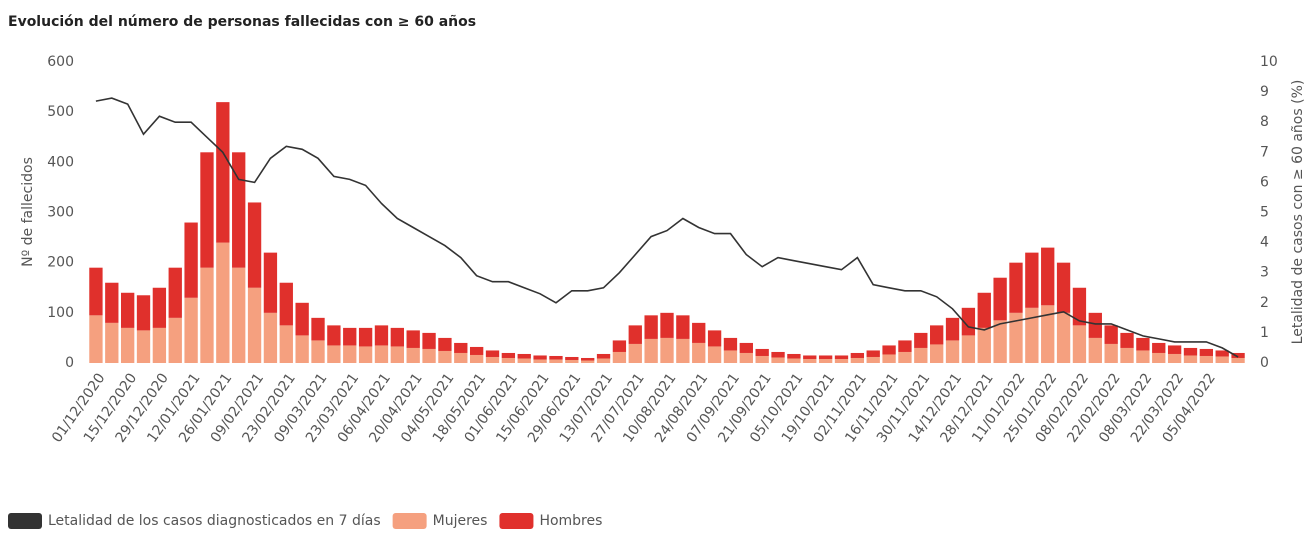  Describe the element at coordinates (1264, 122) in the screenshot. I see `y2-tick-label: 8` at that location.